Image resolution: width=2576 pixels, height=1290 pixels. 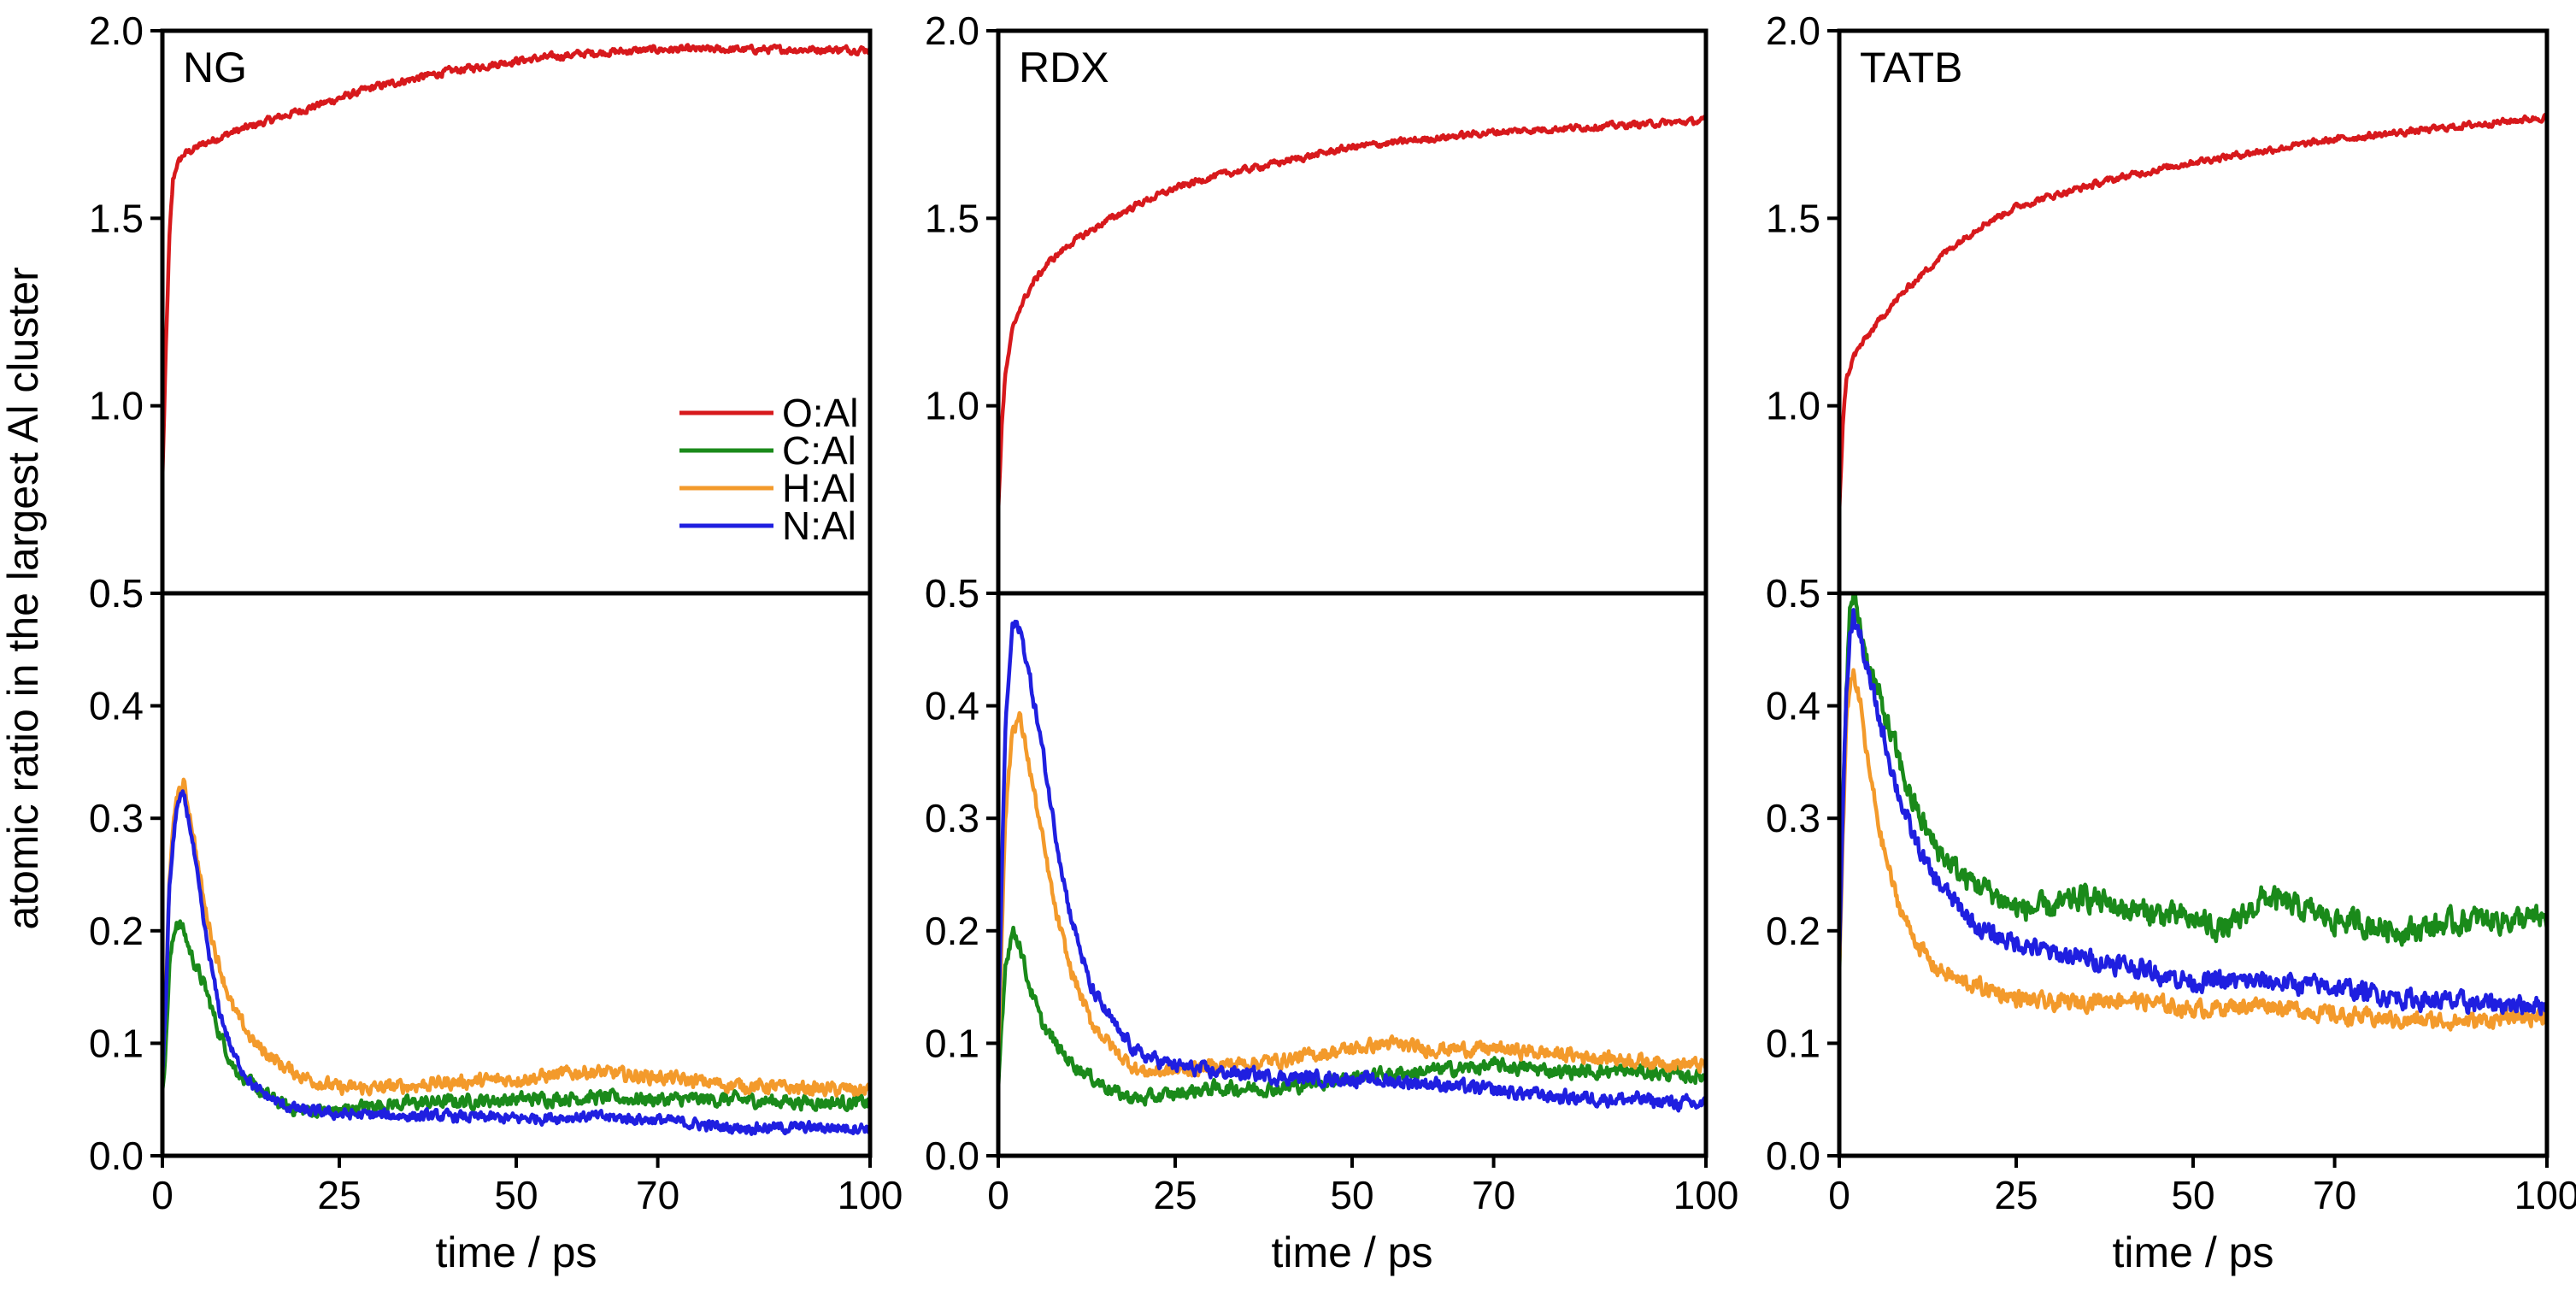 What do you see at coordinates (1064, 67) in the screenshot?
I see `panel-label-1: RDX` at bounding box center [1064, 67].